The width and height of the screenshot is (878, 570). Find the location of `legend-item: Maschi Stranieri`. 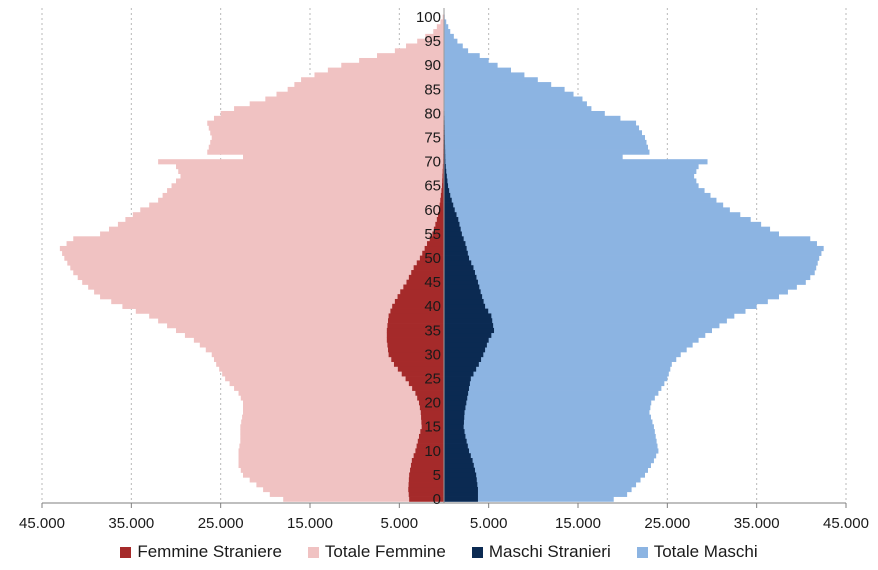

legend-item: Maschi Stranieri is located at coordinates (541, 552).